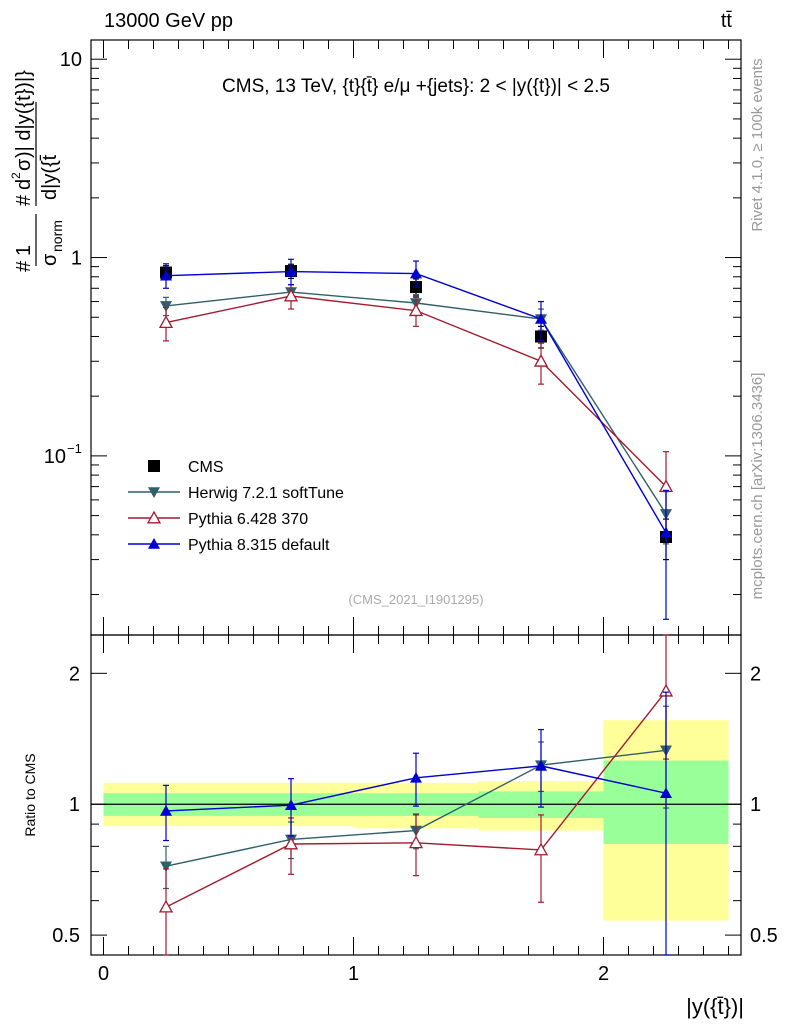  Describe the element at coordinates (66, 936) in the screenshot. I see `ratio-ytick-label: 0.5` at that location.